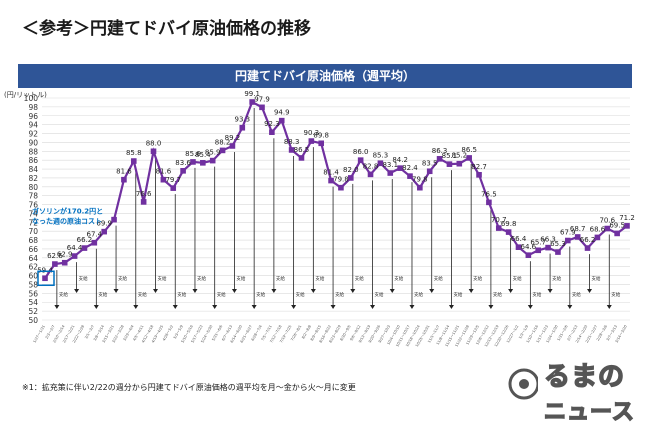 The height and width of the screenshot is (433, 650). What do you see at coordinates (292, 142) in the screenshot?
I see `data-label: 88.3` at bounding box center [292, 142].